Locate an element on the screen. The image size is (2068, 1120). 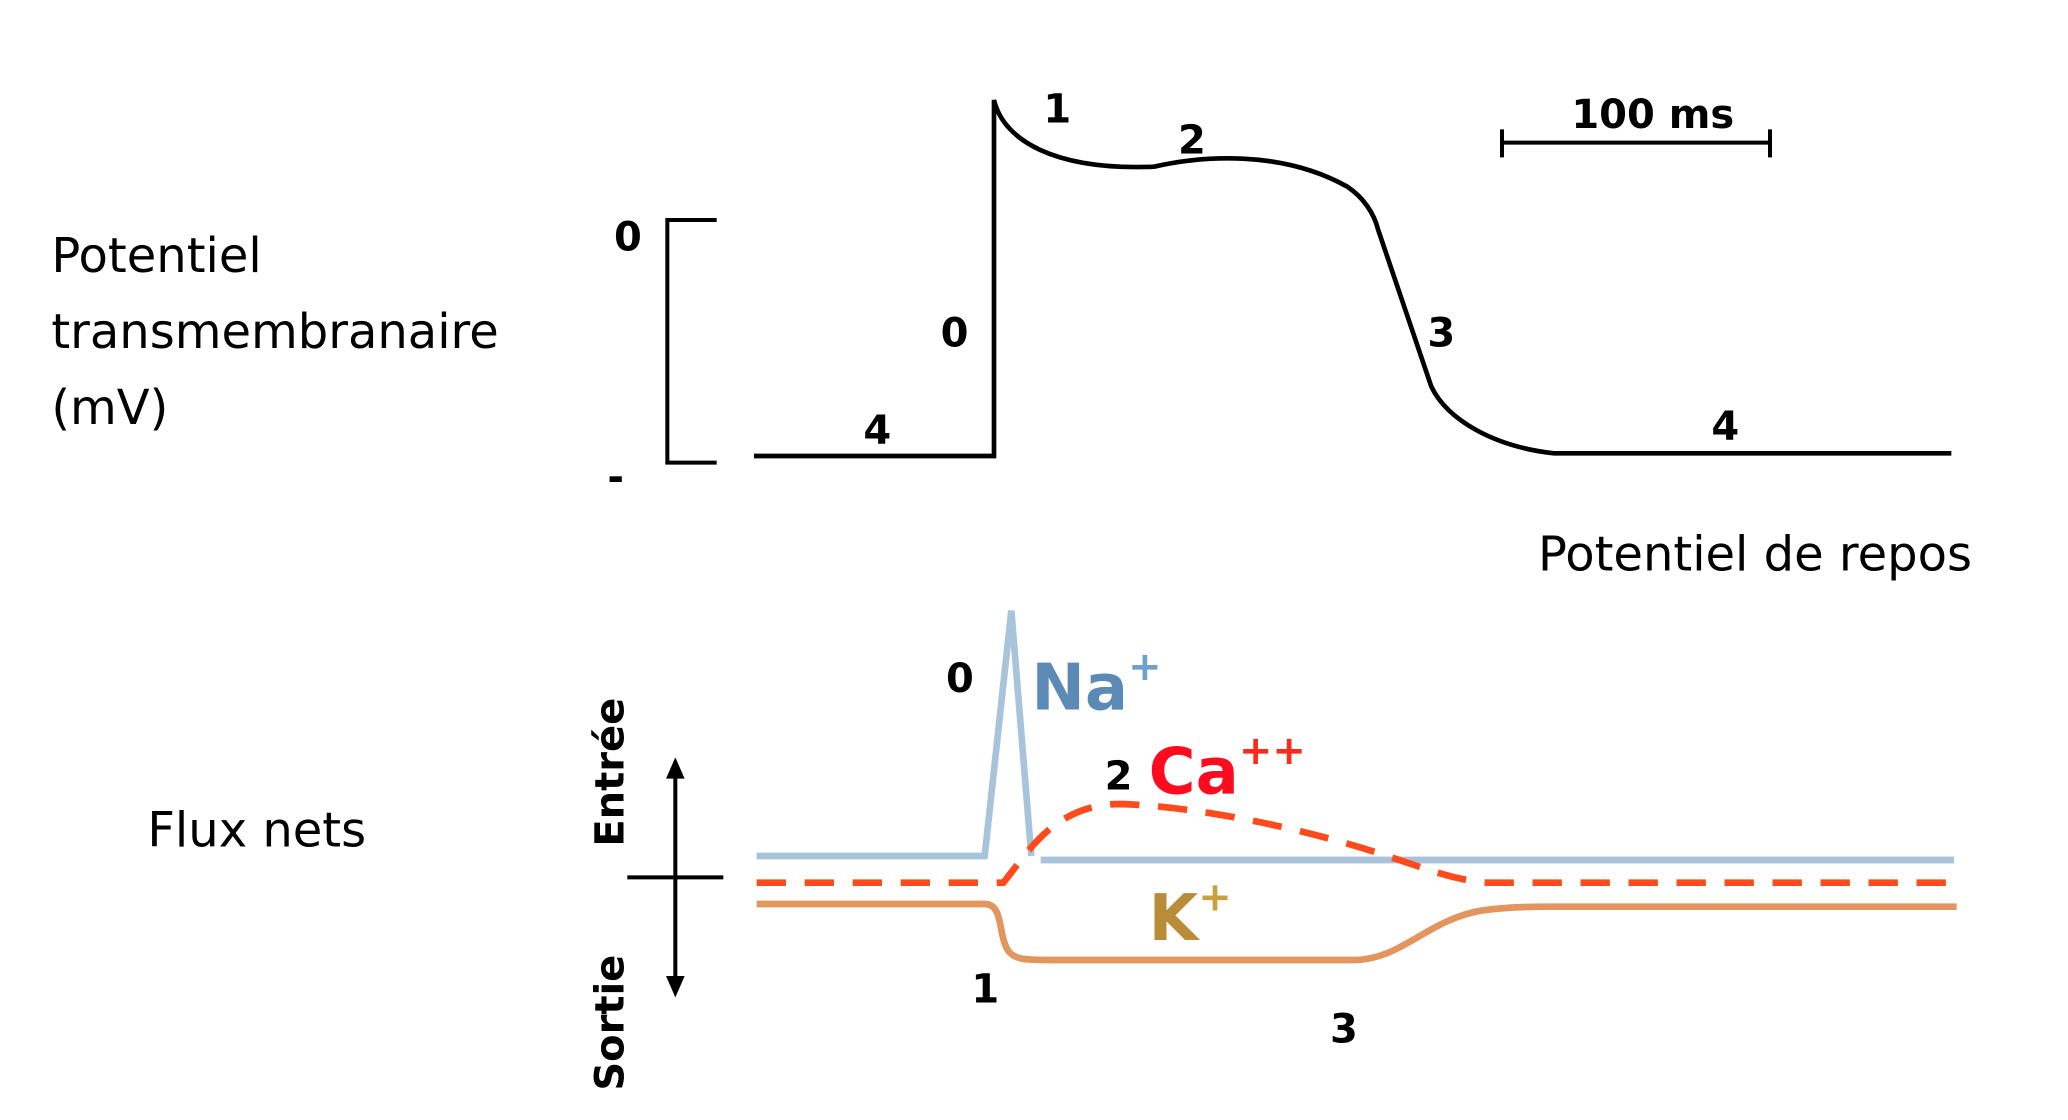
sodium-current-line is located at coordinates (1355, 737).